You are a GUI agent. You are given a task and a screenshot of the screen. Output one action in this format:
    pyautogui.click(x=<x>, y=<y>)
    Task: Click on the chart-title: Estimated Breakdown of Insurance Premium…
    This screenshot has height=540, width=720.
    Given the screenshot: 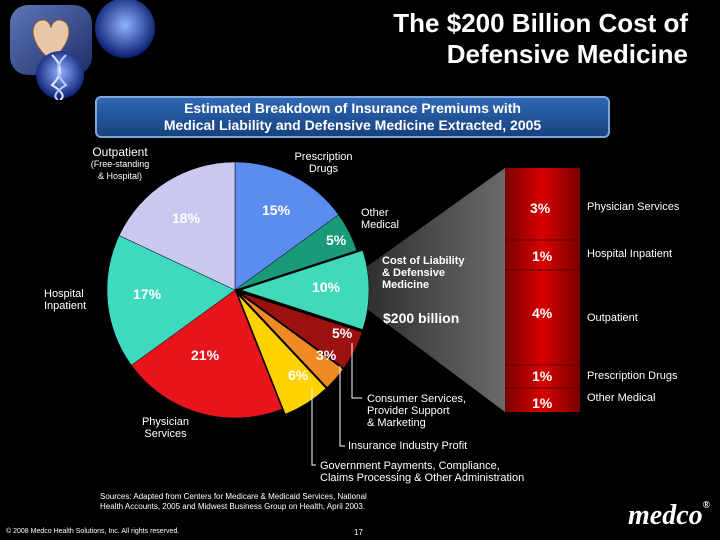 What is the action you would take?
    pyautogui.click(x=352, y=117)
    